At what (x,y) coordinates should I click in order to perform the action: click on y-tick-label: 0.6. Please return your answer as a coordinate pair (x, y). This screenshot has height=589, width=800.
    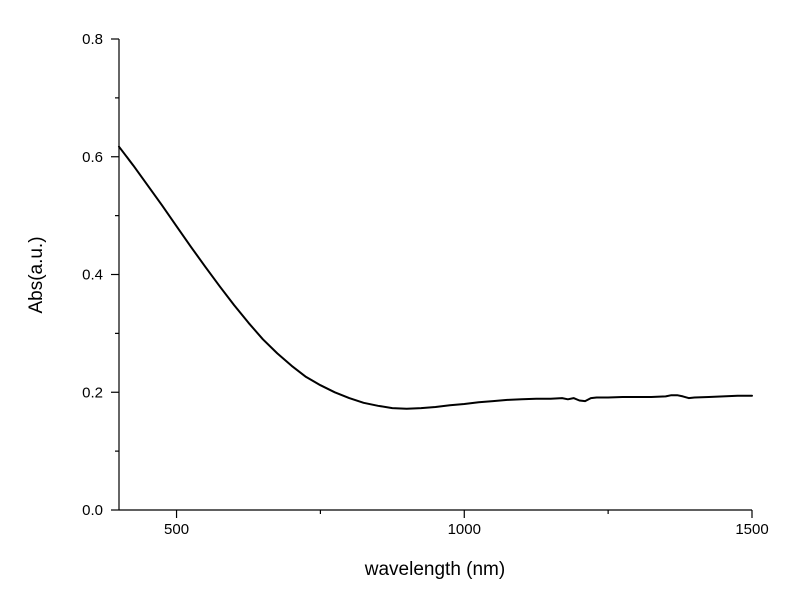
    Looking at the image, I should click on (92, 157).